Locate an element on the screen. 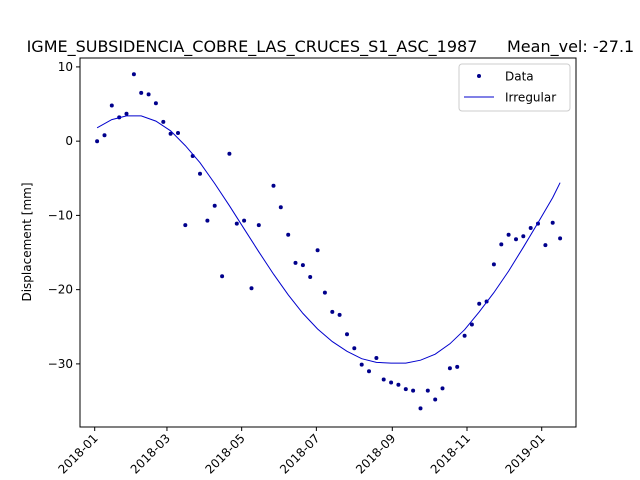  x-tick-label: 2018-01 is located at coordinates (77, 453).